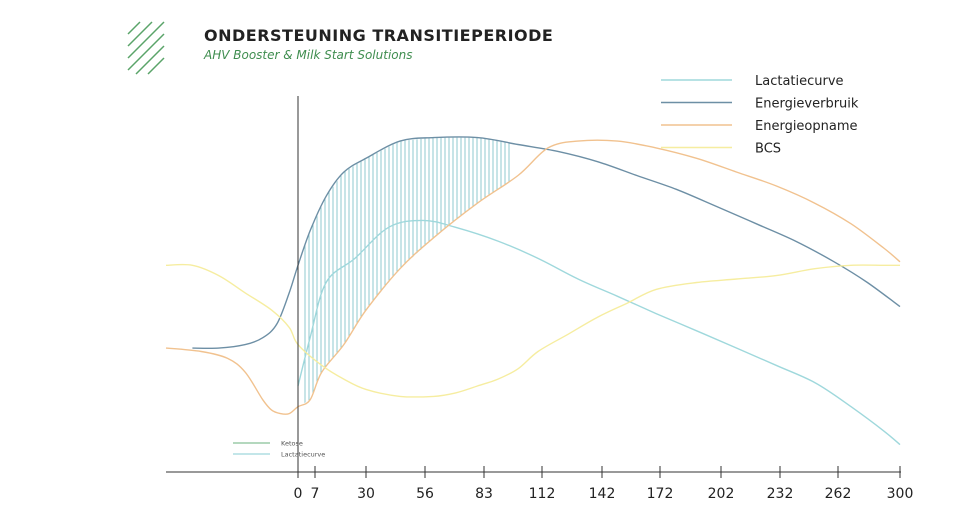 The width and height of the screenshot is (978, 509). Describe the element at coordinates (298, 494) in the screenshot. I see `x-tick-label: 0` at that location.